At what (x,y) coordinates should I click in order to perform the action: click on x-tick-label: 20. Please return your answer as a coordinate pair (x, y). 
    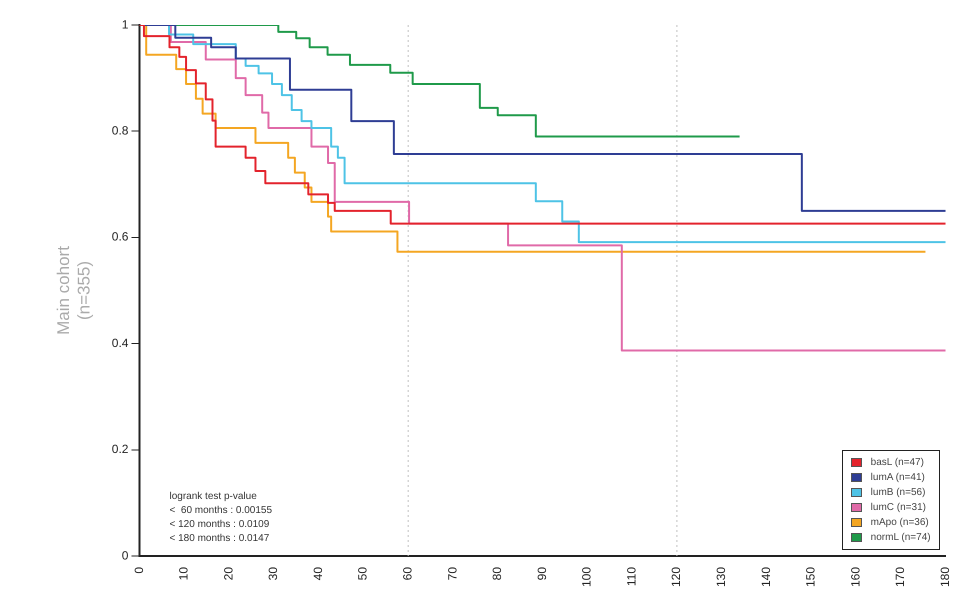
    Looking at the image, I should click on (228, 573).